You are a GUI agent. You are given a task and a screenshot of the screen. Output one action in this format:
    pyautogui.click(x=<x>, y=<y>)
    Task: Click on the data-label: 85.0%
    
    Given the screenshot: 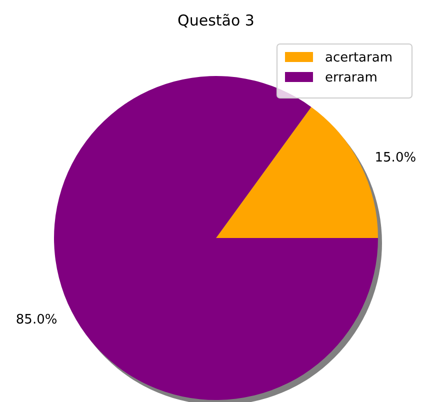 What is the action you would take?
    pyautogui.click(x=37, y=320)
    